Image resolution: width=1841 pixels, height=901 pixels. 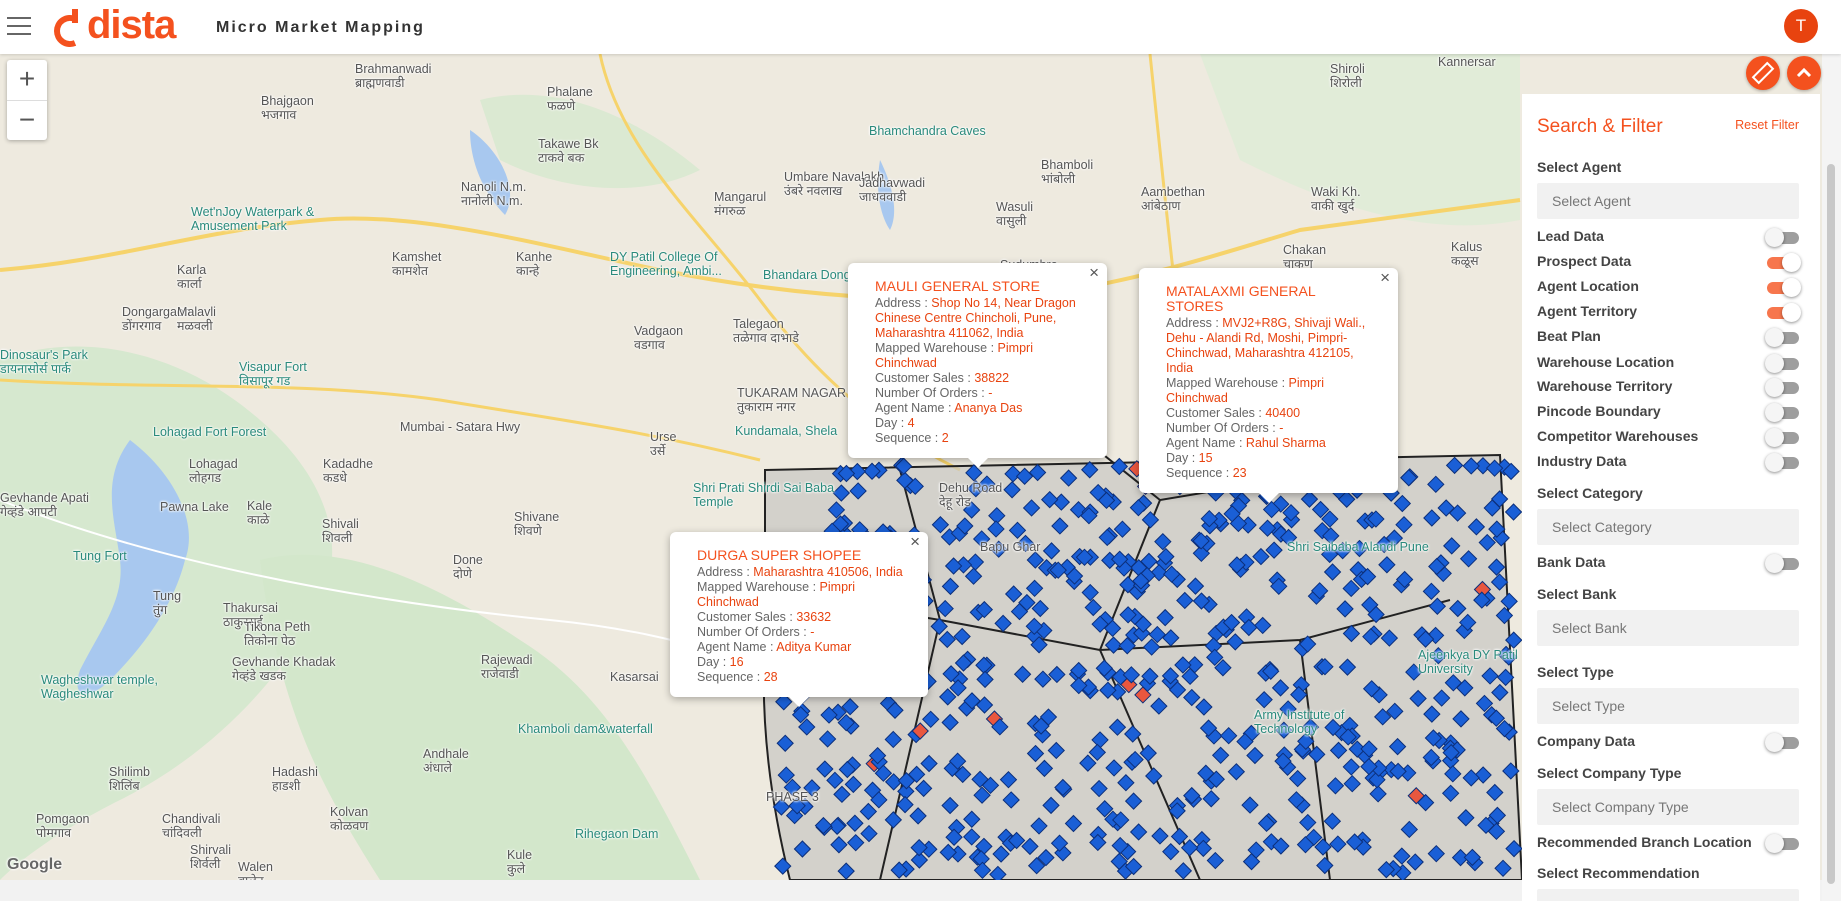 What do you see at coordinates (1668, 807) in the screenshot?
I see `select-box: Select Company Type` at bounding box center [1668, 807].